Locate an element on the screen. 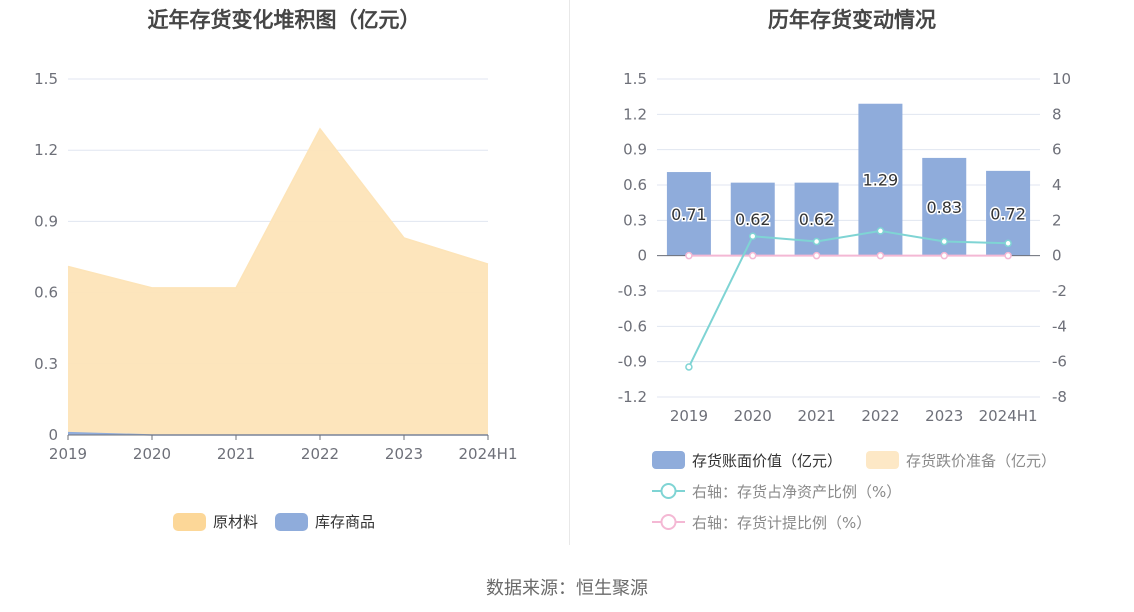 The height and width of the screenshot is (612, 1134). legend-label: 库存商品 is located at coordinates (345, 522).